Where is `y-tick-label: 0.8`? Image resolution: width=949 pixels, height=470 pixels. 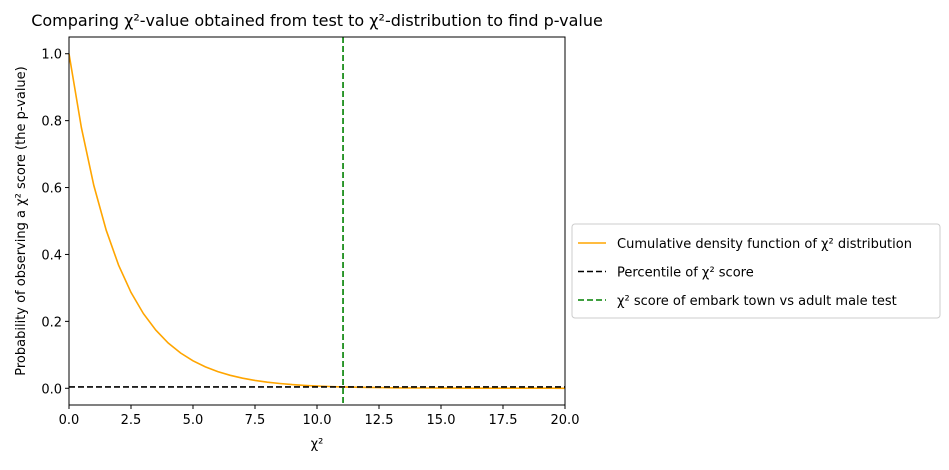
y-tick-label: 0.8 is located at coordinates (51, 122).